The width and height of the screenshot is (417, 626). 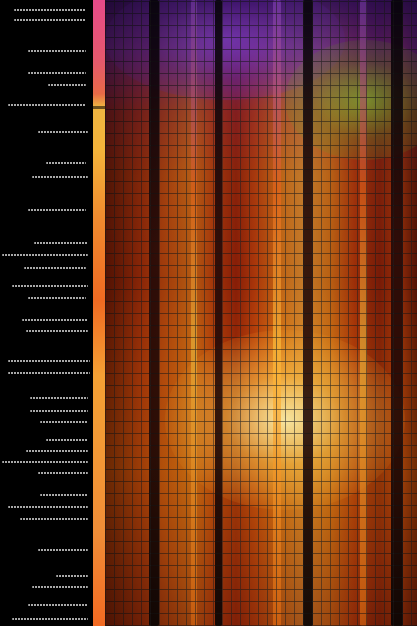 What do you see at coordinates (99, 313) in the screenshot?
I see `vertical-color-strip` at bounding box center [99, 313].